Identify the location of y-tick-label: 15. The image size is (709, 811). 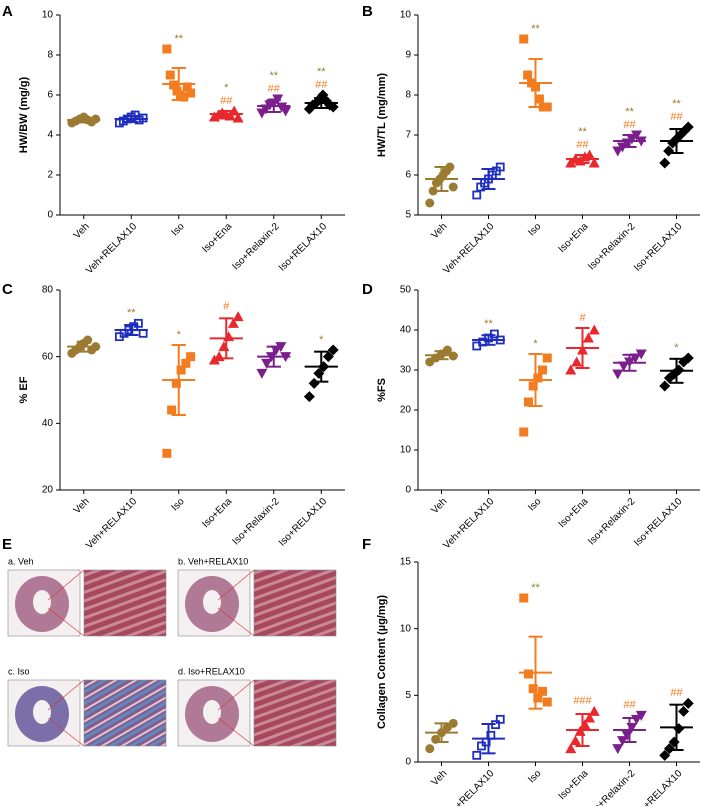
(406, 562).